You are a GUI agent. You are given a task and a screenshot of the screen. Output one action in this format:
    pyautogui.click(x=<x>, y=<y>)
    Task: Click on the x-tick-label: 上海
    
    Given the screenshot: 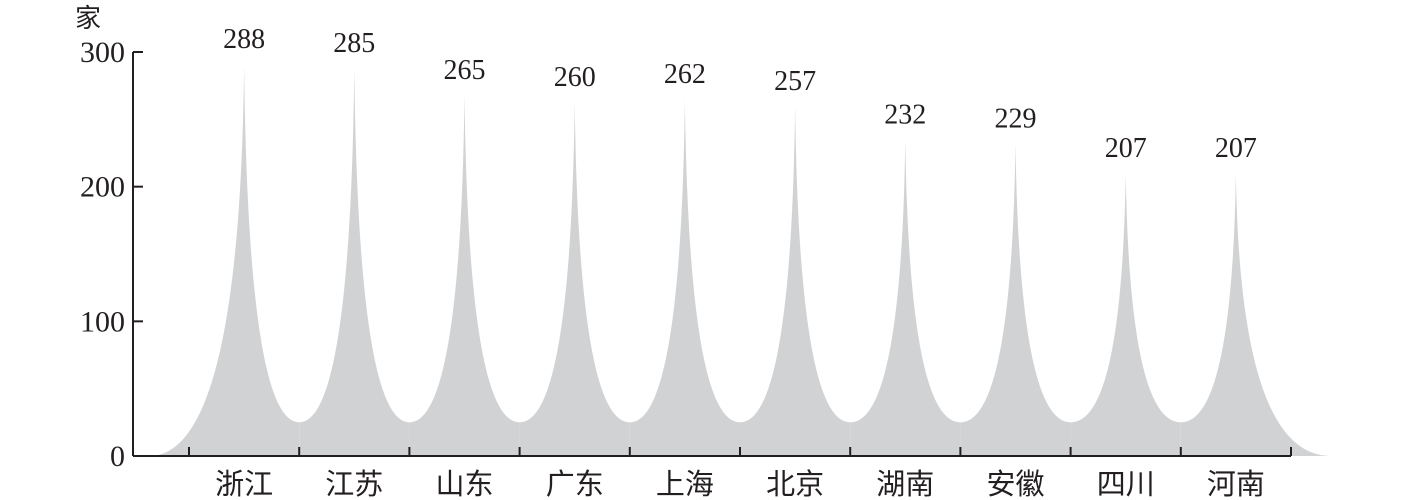 What is the action you would take?
    pyautogui.click(x=685, y=484)
    